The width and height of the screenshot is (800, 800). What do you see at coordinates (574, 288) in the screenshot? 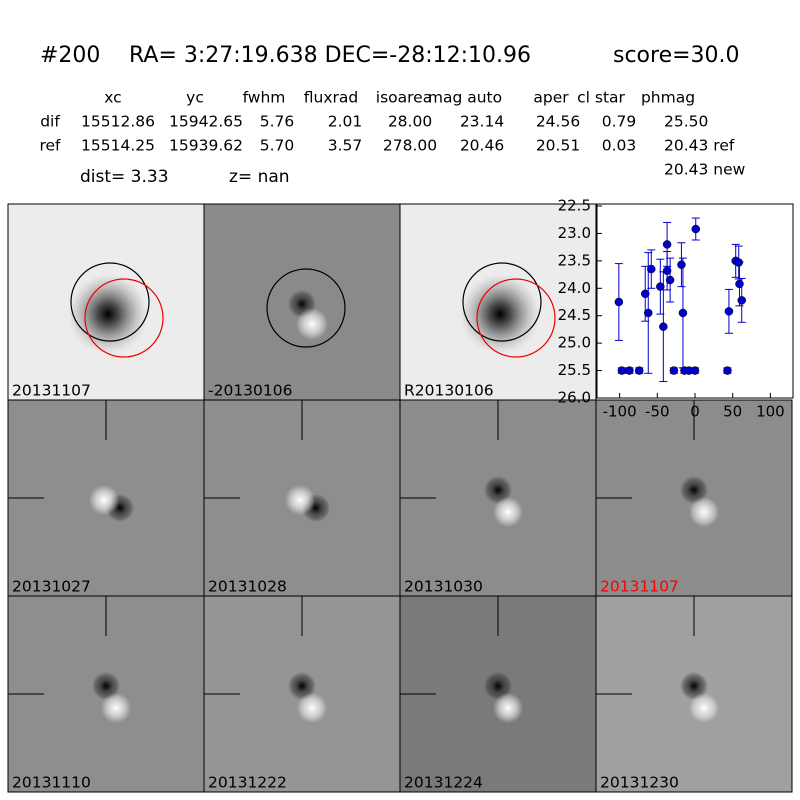
I see `y-tick-label: 24.0` at bounding box center [574, 288].